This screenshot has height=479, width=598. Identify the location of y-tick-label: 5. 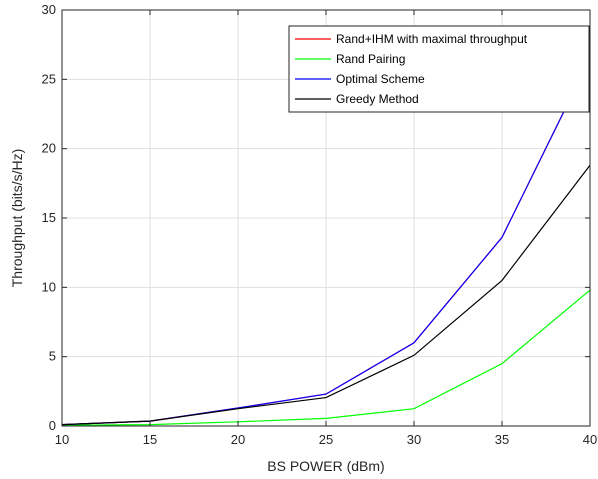
(52, 356).